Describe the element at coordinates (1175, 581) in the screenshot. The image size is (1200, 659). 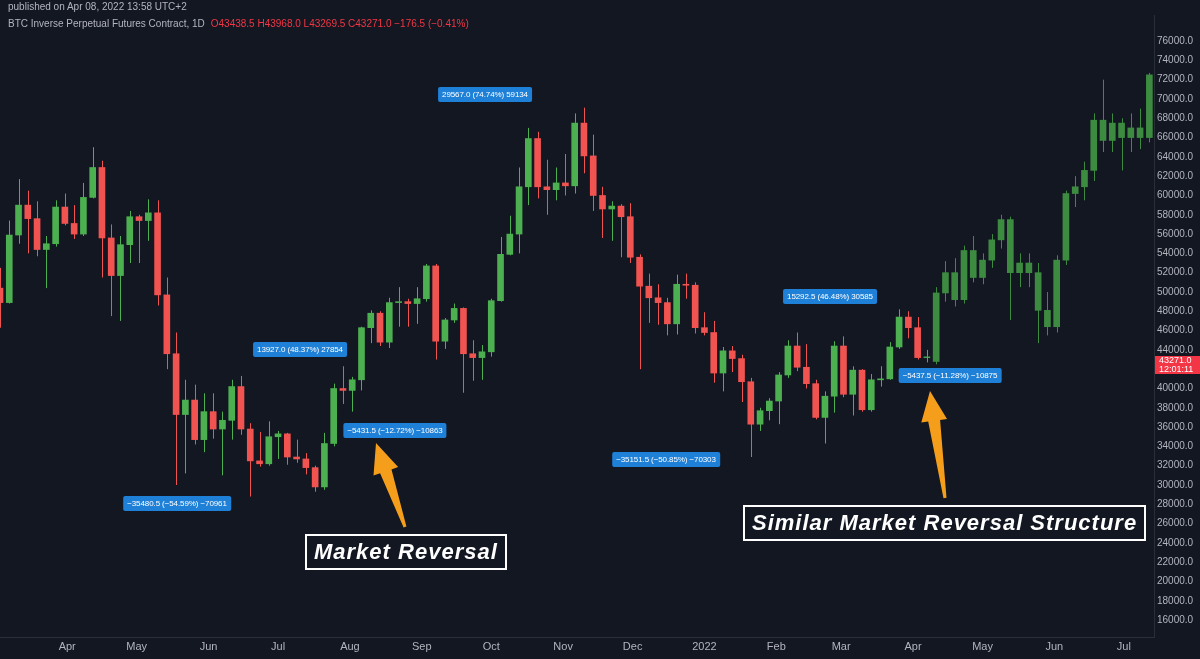
I see `y-tick-label: 20000.0` at that location.